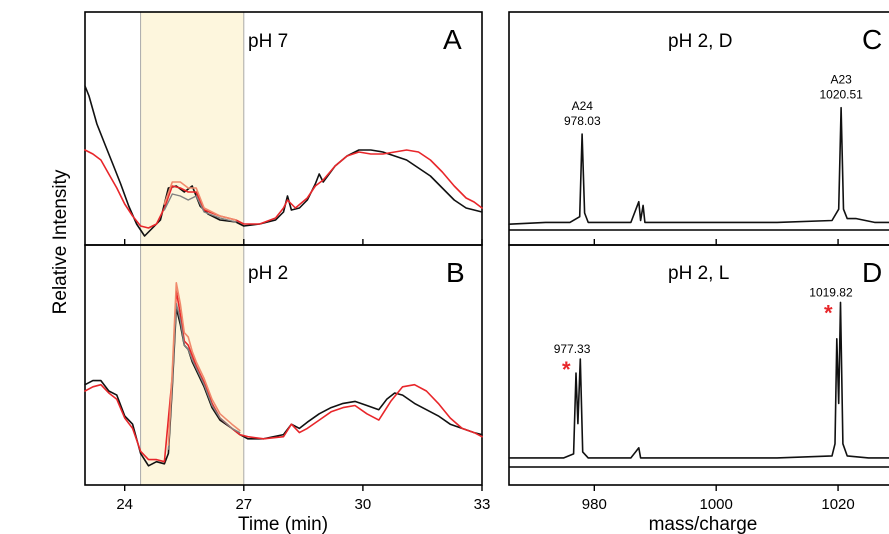 The width and height of the screenshot is (889, 534). What do you see at coordinates (268, 41) in the screenshot?
I see `panel-A-title: pH 7` at bounding box center [268, 41].